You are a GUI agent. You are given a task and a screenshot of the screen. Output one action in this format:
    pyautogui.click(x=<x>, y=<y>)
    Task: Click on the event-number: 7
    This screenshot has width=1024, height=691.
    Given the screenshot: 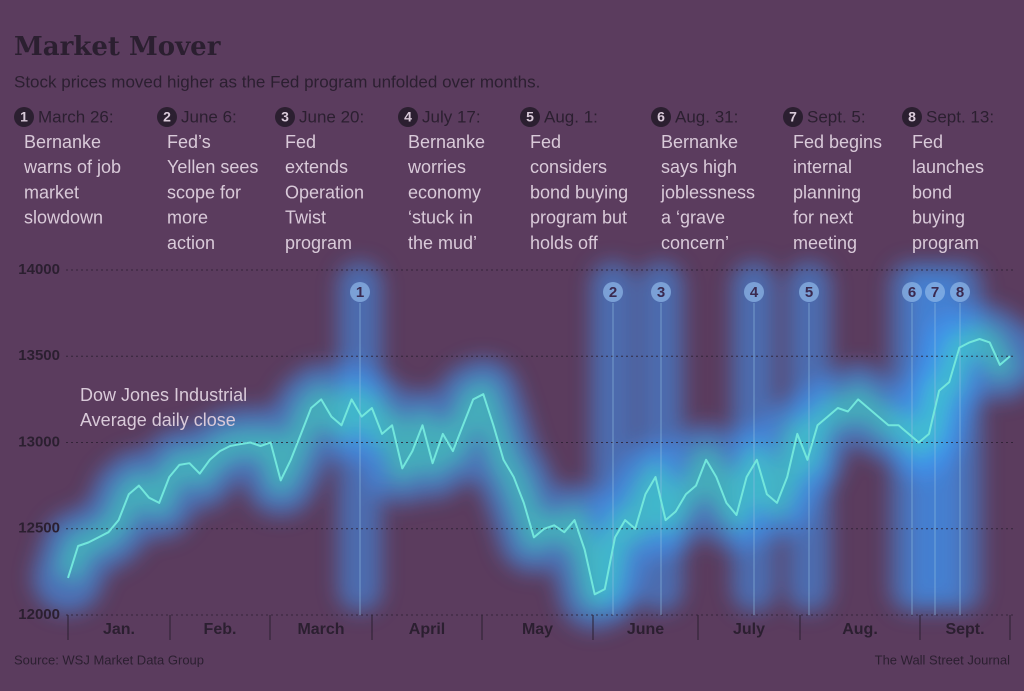 What is the action you would take?
    pyautogui.click(x=793, y=117)
    